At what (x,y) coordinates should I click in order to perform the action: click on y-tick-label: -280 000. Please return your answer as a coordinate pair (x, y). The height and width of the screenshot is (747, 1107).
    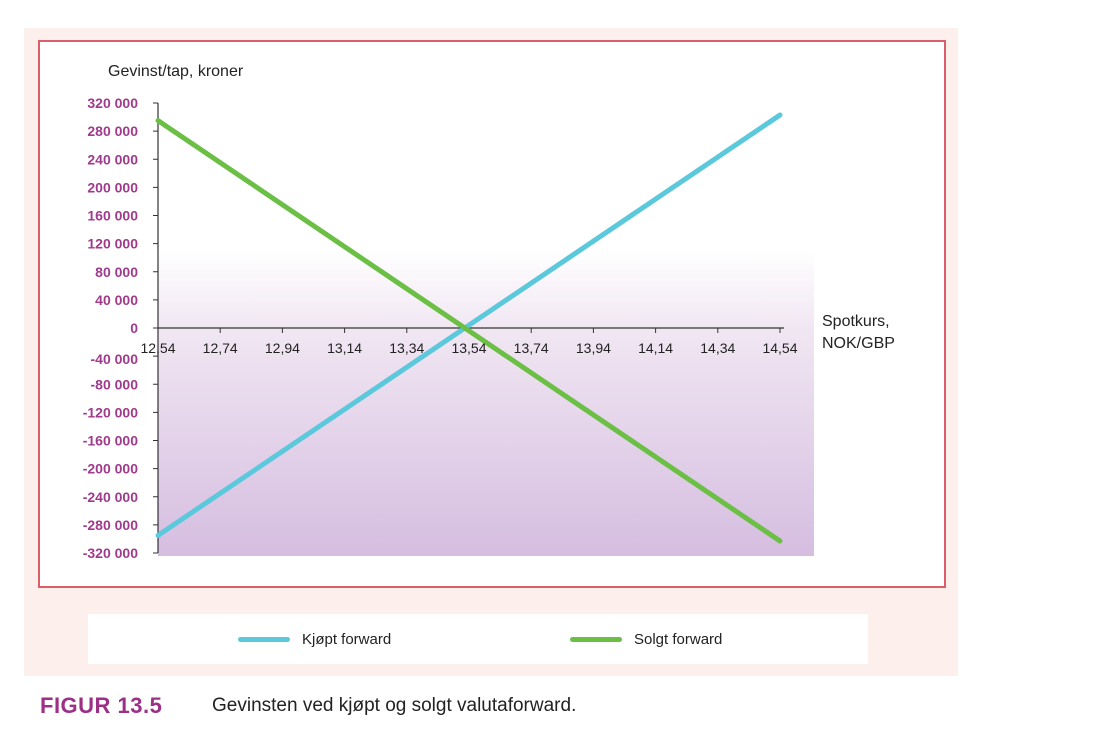
    Looking at the image, I should click on (110, 525).